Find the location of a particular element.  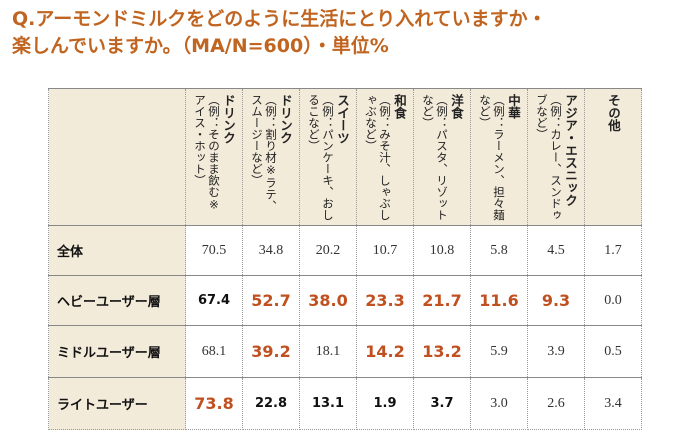

column-label: スイーツ is located at coordinates (342, 119).